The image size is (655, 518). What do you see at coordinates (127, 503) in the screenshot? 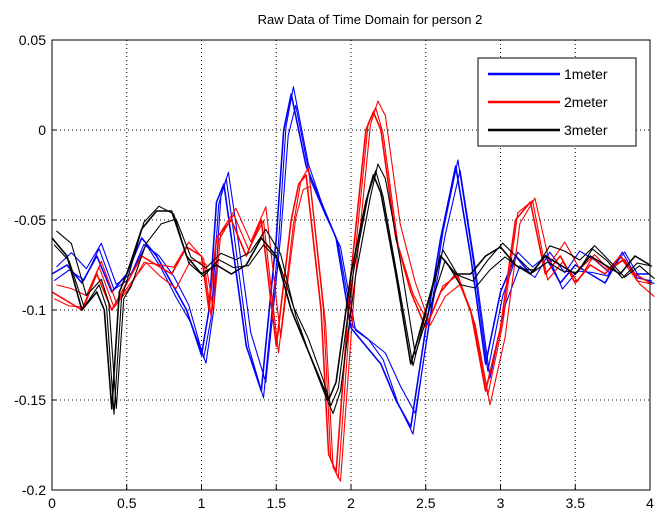
I see `x-tick-label-1: 0.5` at bounding box center [127, 503].